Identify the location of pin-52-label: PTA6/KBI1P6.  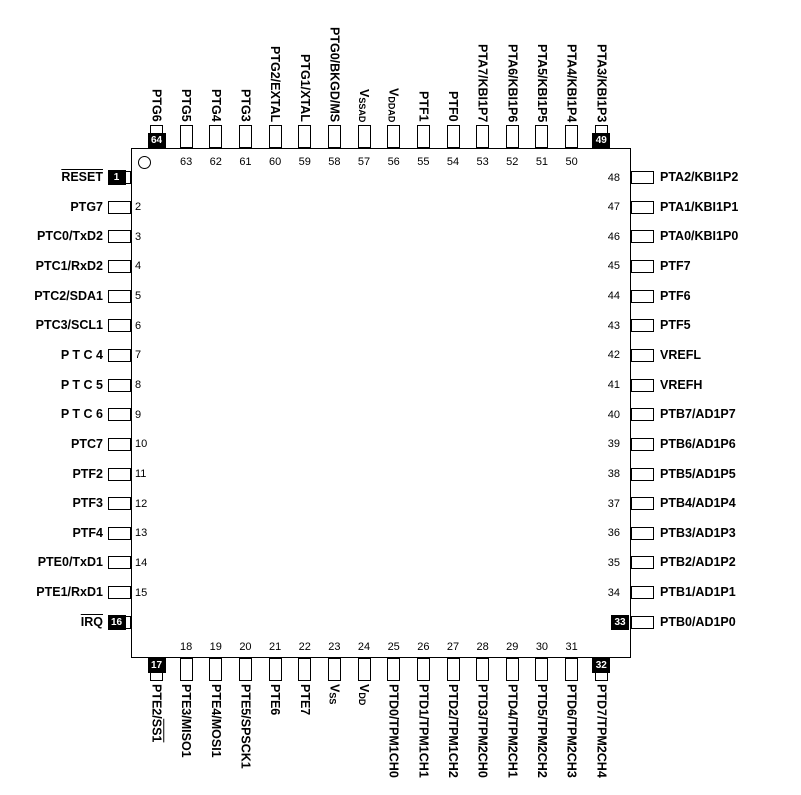
(512, 61).